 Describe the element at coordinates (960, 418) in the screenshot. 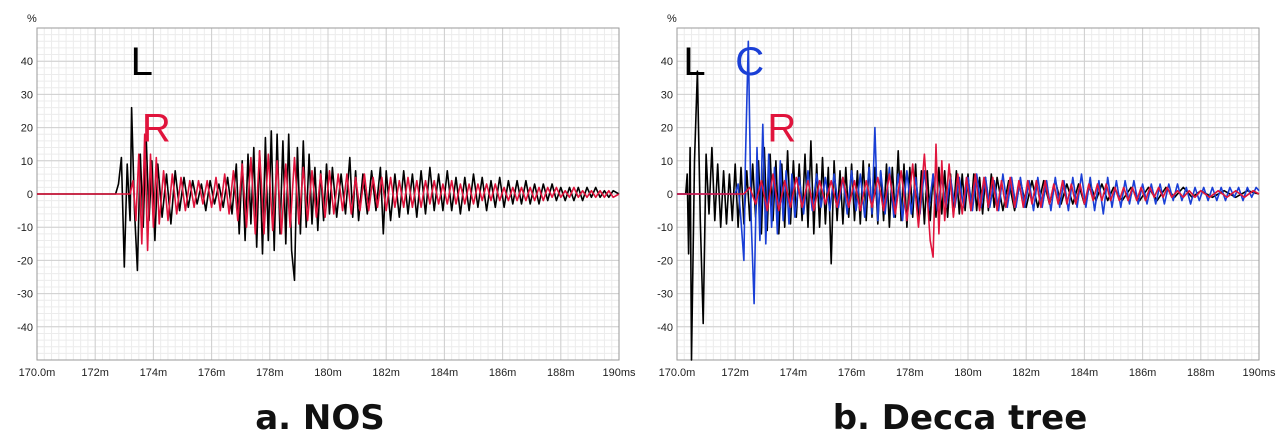

I see `chart-caption: b. Decca tree` at that location.